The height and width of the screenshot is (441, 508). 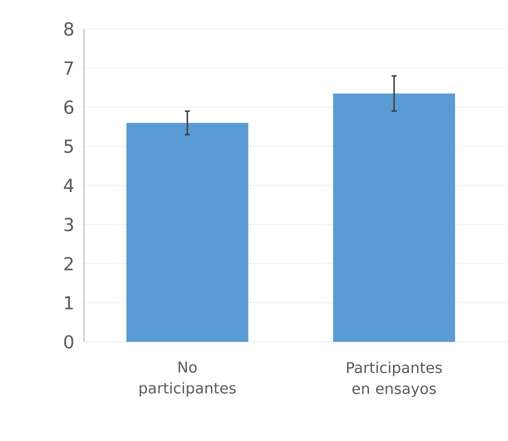 What do you see at coordinates (69, 225) in the screenshot?
I see `y-tick-label: 3` at bounding box center [69, 225].